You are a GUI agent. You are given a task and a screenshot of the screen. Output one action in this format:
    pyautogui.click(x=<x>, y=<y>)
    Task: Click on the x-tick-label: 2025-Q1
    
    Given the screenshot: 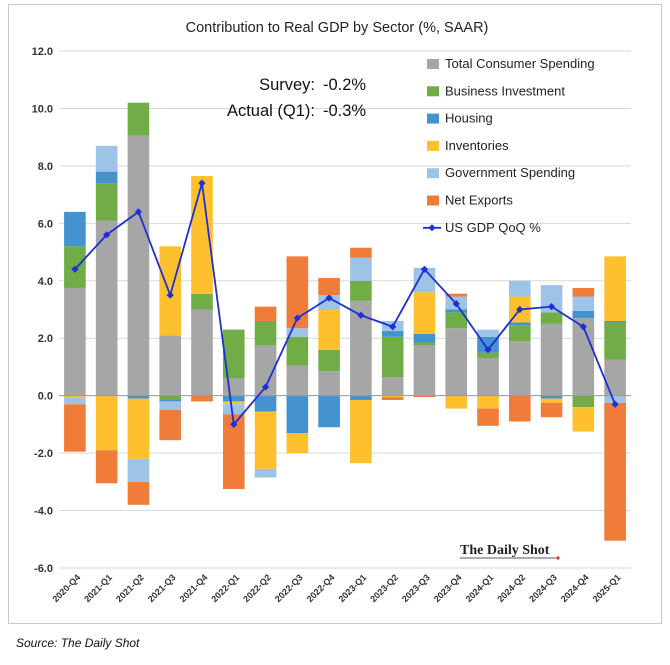 What is the action you would take?
    pyautogui.click(x=607, y=588)
    